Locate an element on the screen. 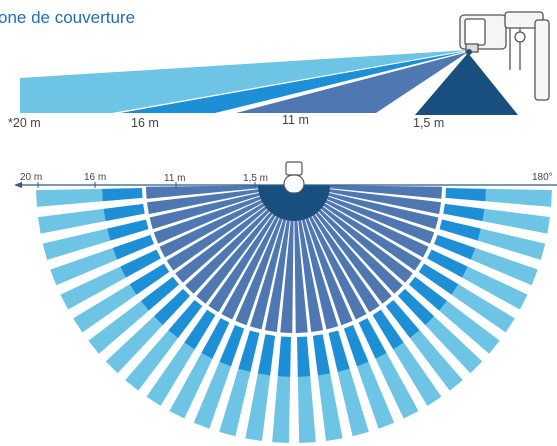  side-label-1-5m: 1,5 m is located at coordinates (429, 123).